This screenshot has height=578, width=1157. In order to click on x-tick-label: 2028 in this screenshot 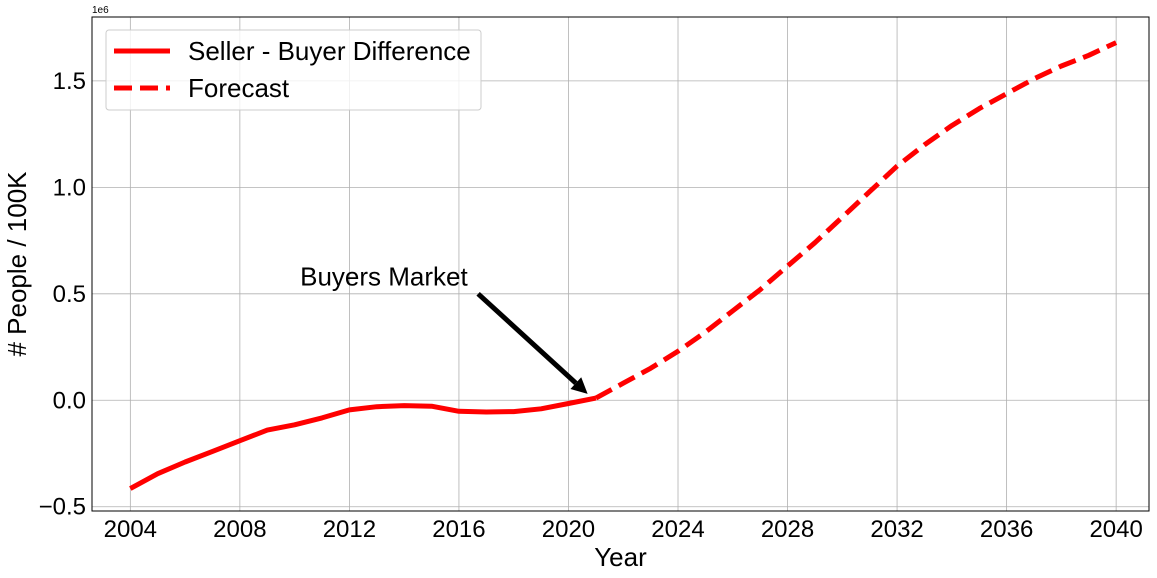, I will do `click(787, 529)`.